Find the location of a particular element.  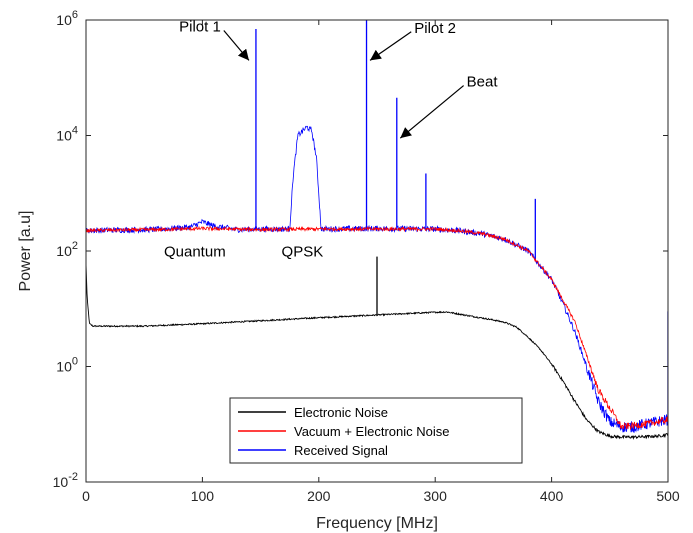

x-tick-label-0: 0 is located at coordinates (86, 496).